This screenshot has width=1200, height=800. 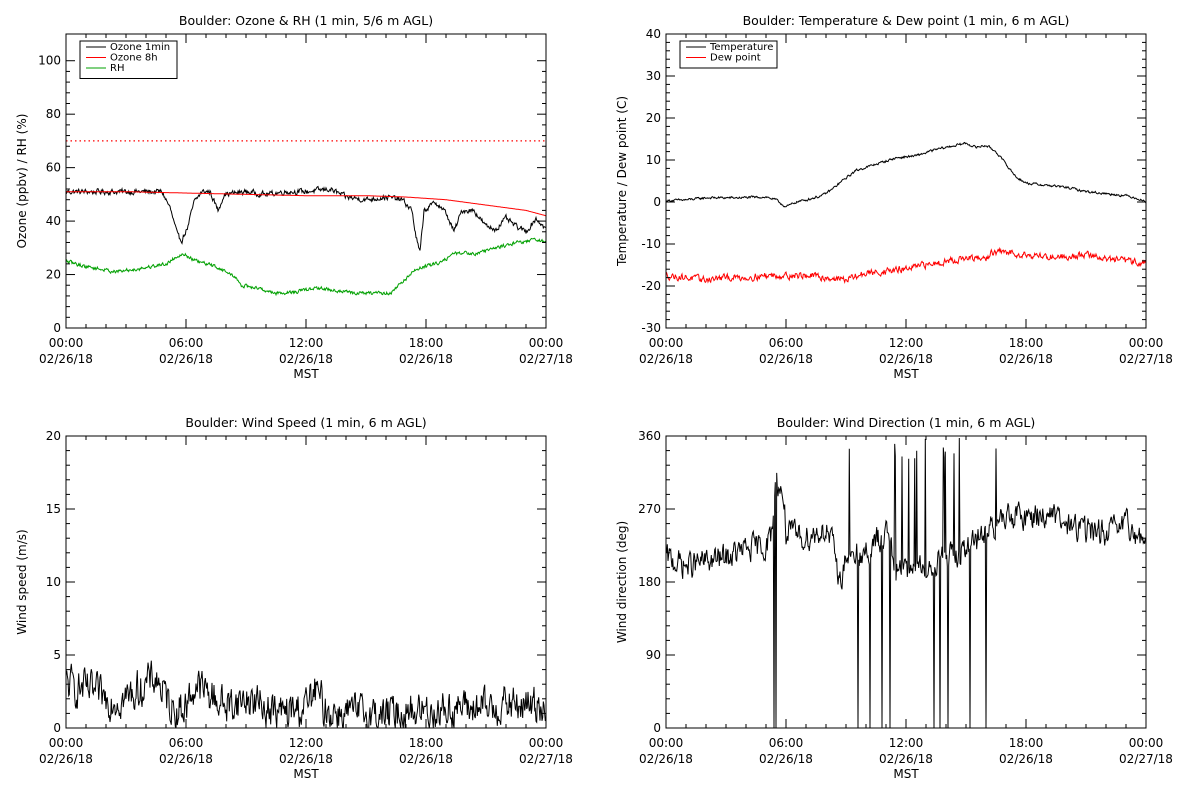 I want to click on y-tick-label: 360, so click(x=649, y=436).